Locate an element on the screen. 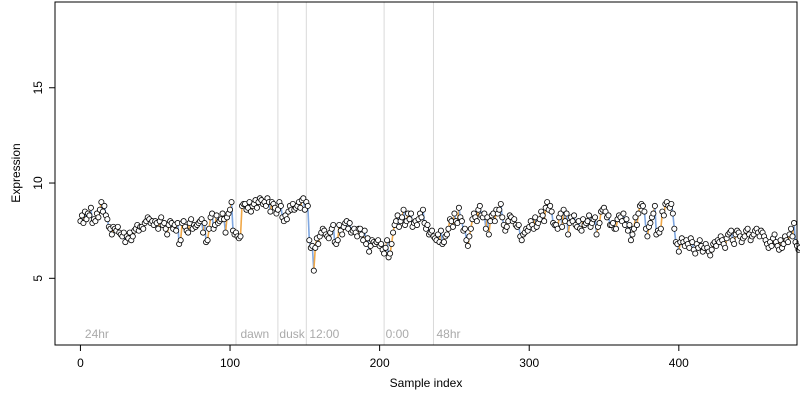  x-axis-label: Sample index is located at coordinates (426, 383).